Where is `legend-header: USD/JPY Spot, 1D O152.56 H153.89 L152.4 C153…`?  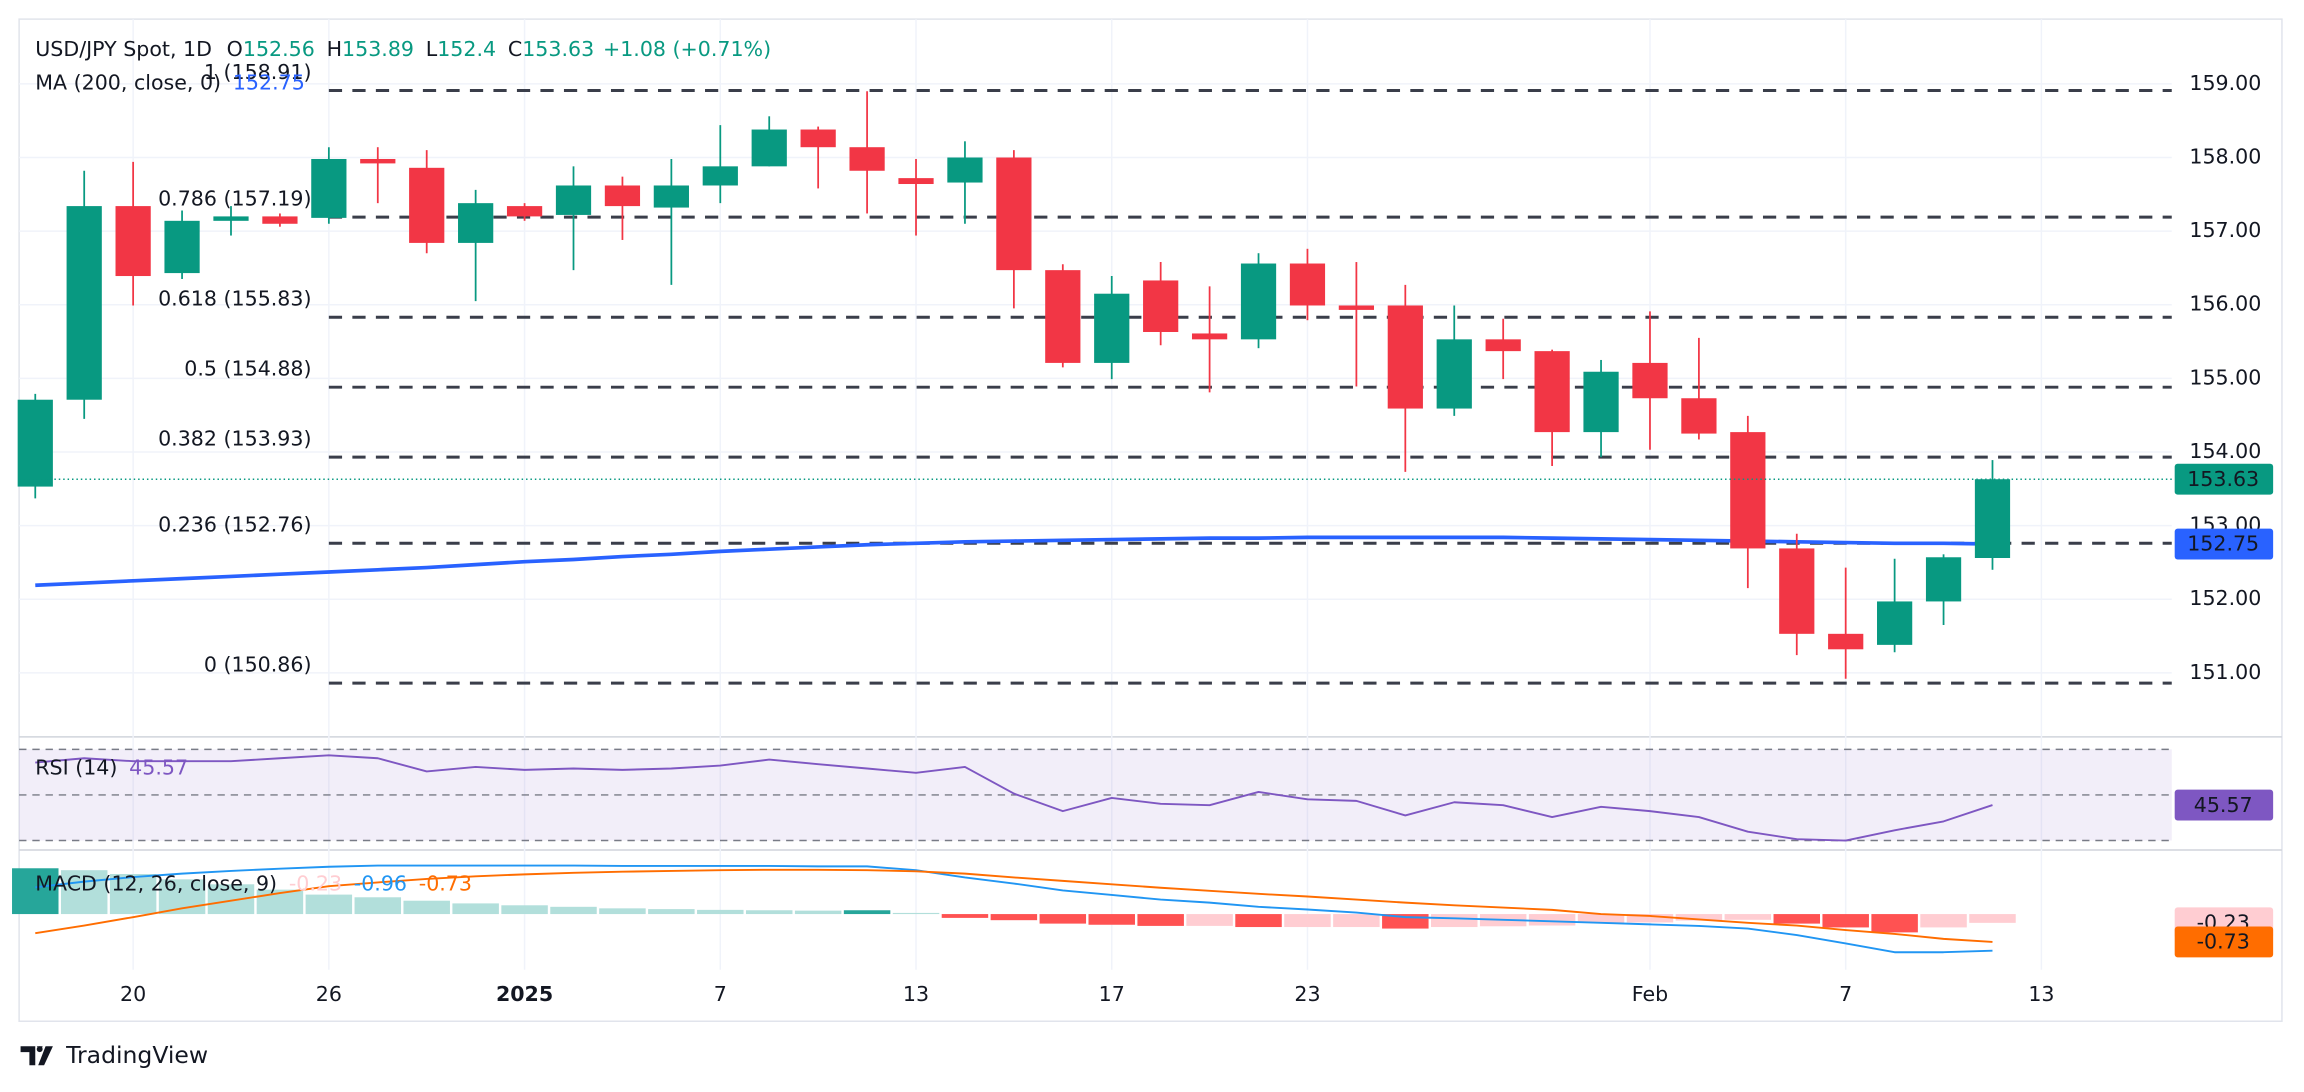 legend-header: USD/JPY Spot, 1D O152.56 H153.89 L152.4 C153… is located at coordinates (403, 49).